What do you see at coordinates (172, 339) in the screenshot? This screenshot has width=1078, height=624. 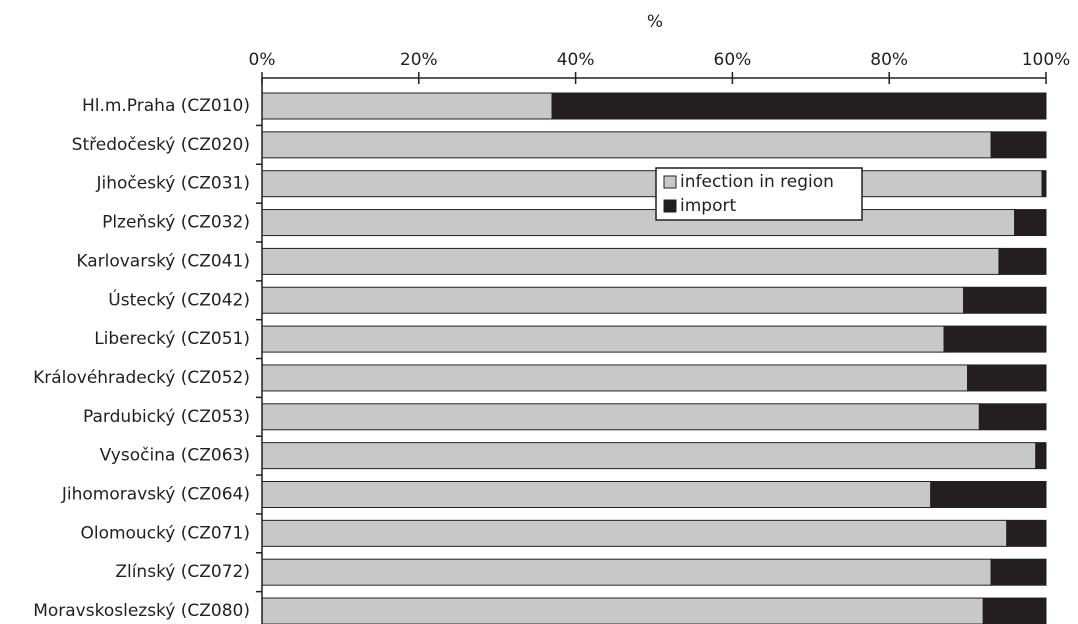 I see `y-tick-label: Liberecký (CZ051)` at bounding box center [172, 339].